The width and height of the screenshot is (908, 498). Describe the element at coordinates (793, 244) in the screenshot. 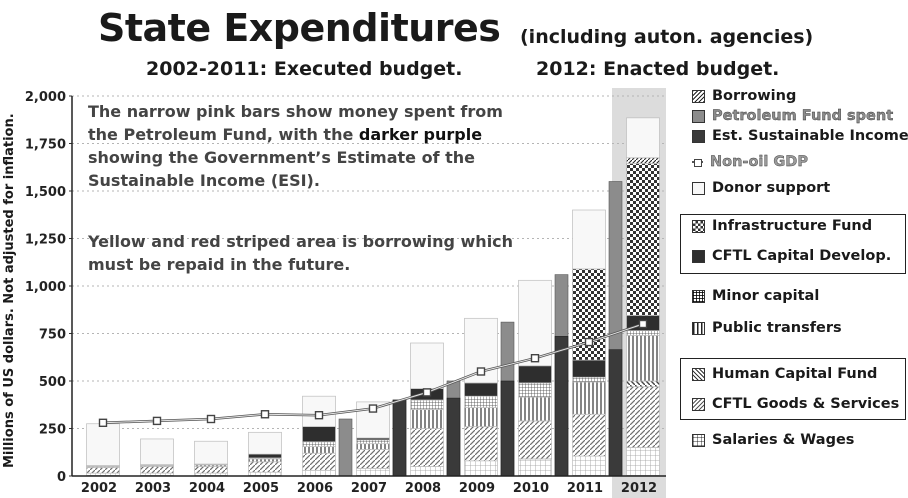

I see `legend-group-box-capital` at that location.